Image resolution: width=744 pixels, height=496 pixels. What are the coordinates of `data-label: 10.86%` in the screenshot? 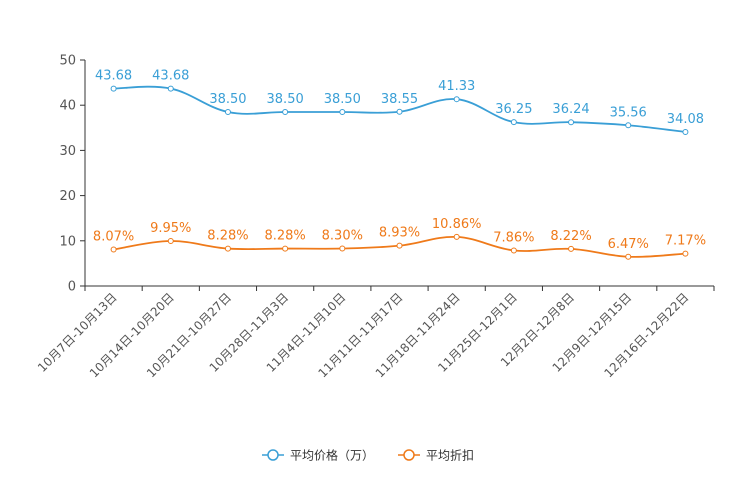 It's located at (457, 224).